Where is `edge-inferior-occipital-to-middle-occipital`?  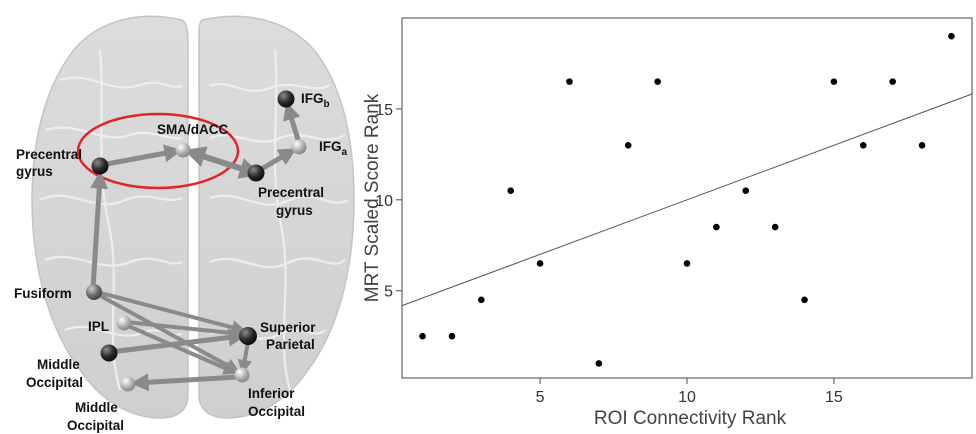
edge-inferior-occipital-to-middle-occipital is located at coordinates (185, 382).